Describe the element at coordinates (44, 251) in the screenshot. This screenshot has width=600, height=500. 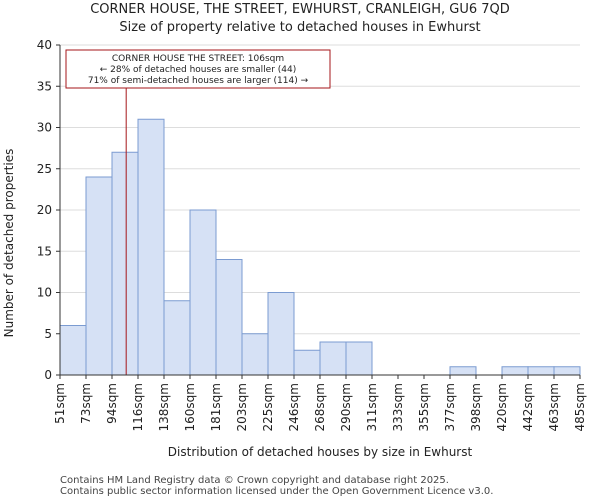
I see `y-tick-label: 15` at that location.